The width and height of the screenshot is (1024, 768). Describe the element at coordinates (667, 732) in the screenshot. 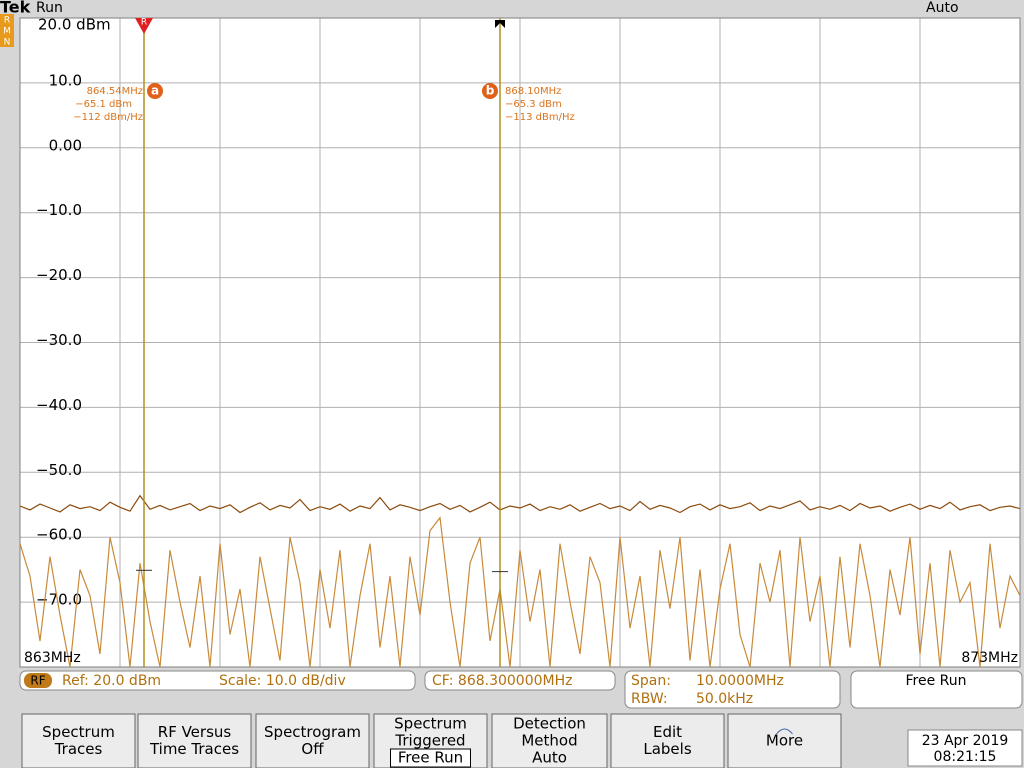

I see `button-label: Edit` at that location.